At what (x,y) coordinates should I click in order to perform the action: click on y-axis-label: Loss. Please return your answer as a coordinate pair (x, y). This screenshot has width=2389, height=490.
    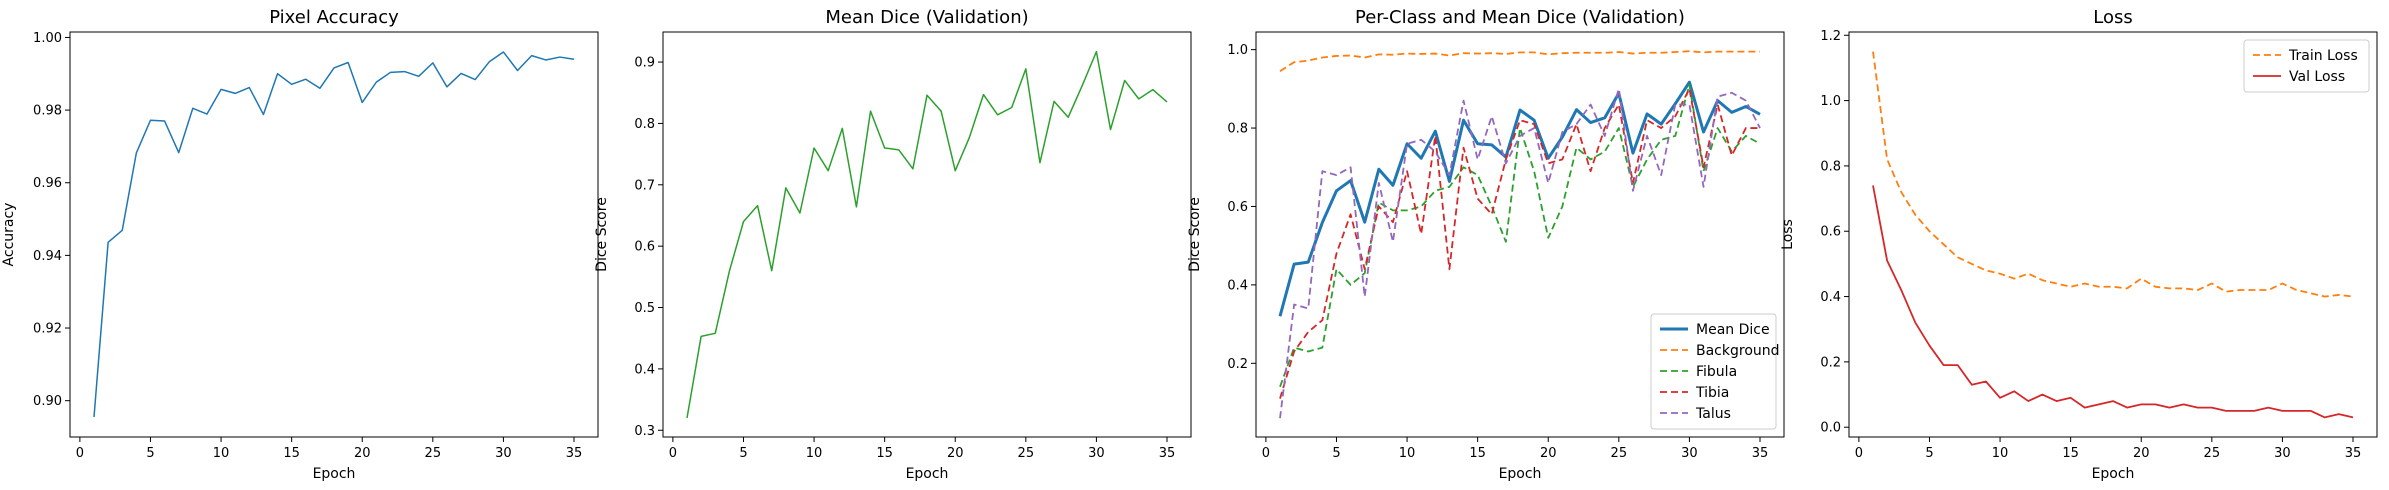
    Looking at the image, I should click on (1788, 234).